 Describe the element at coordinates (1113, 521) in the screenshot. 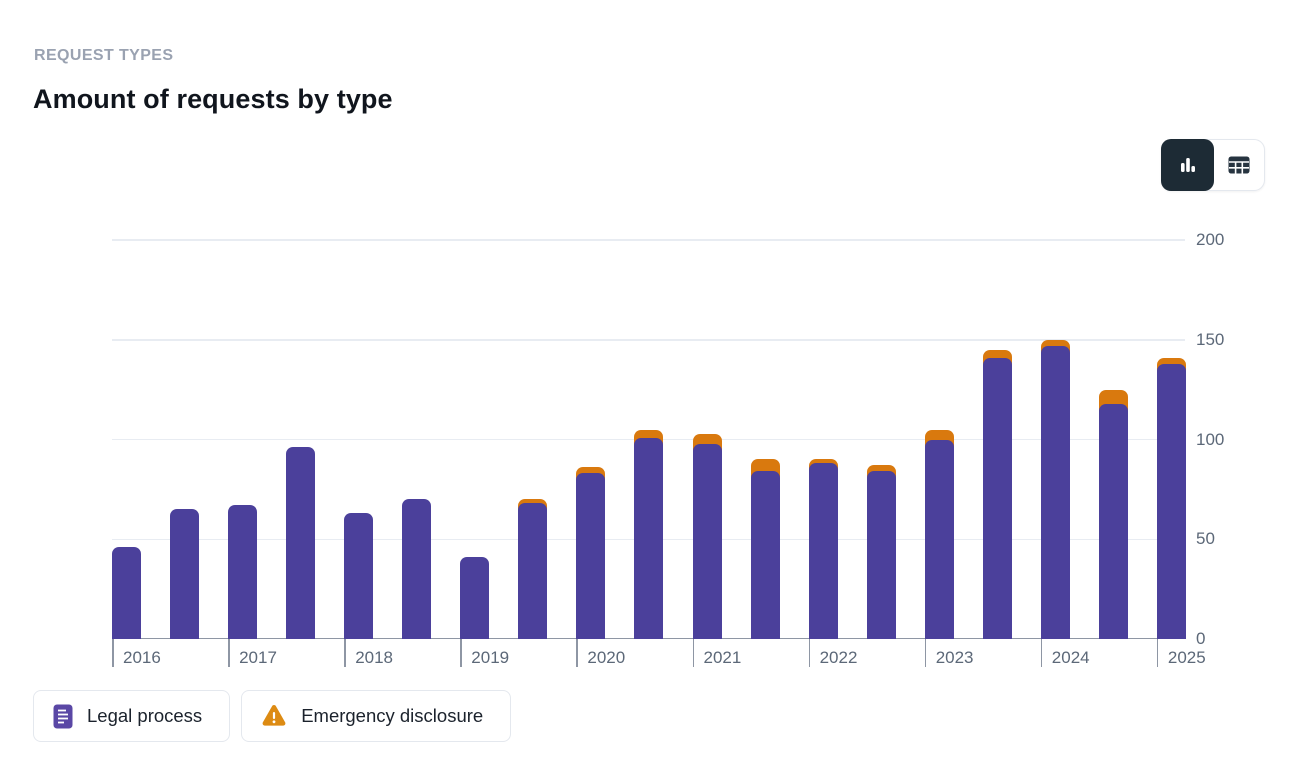

I see `bar-2024-h2-legal-process` at that location.